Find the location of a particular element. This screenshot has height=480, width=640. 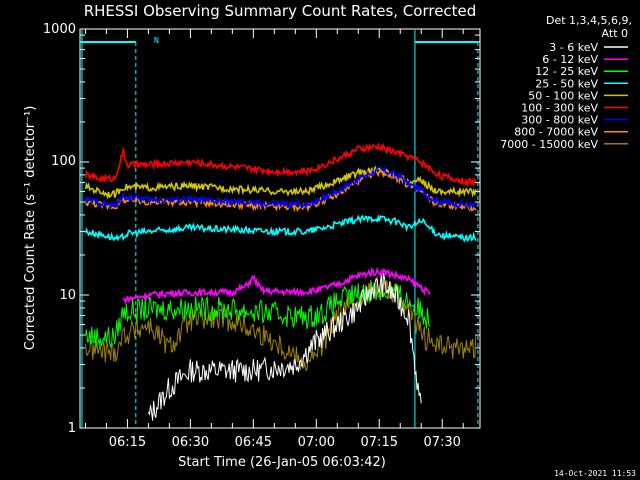

y-tick-label: 1 is located at coordinates (72, 428).